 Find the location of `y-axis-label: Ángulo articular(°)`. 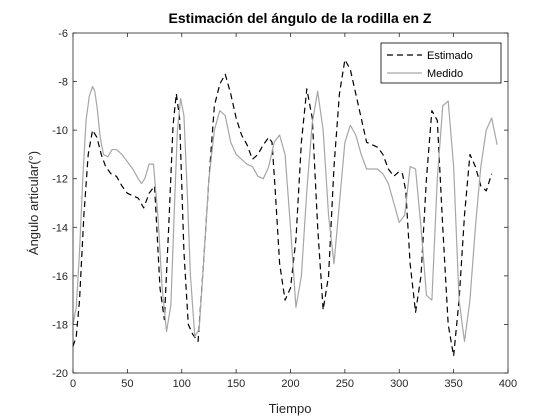

y-axis-label: Ángulo articular(°) is located at coordinates (33, 203).